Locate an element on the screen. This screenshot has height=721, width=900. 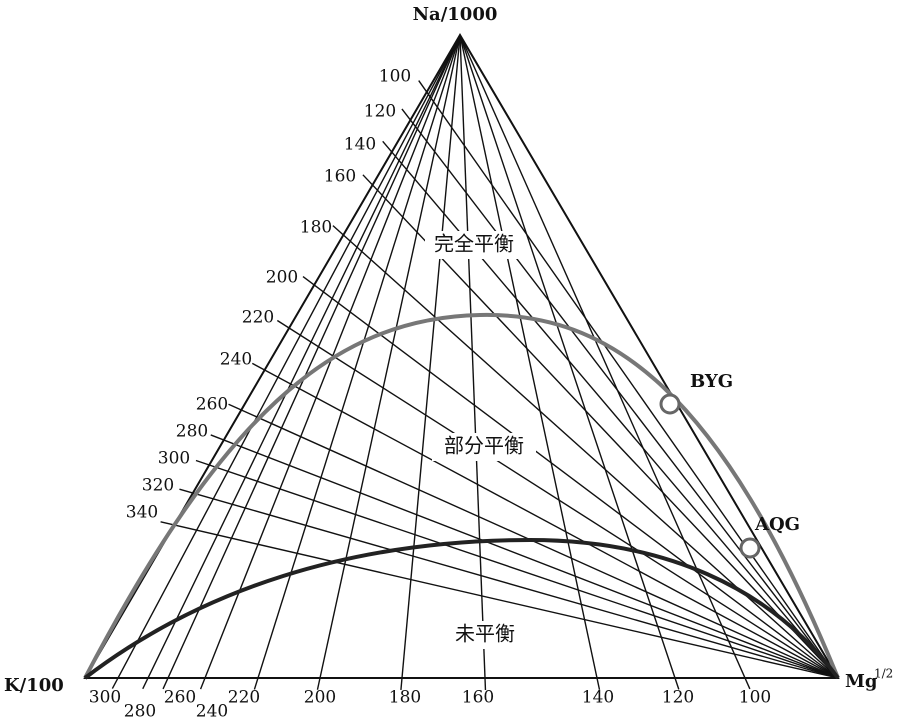
region-label: 未平衡 is located at coordinates (485, 634).